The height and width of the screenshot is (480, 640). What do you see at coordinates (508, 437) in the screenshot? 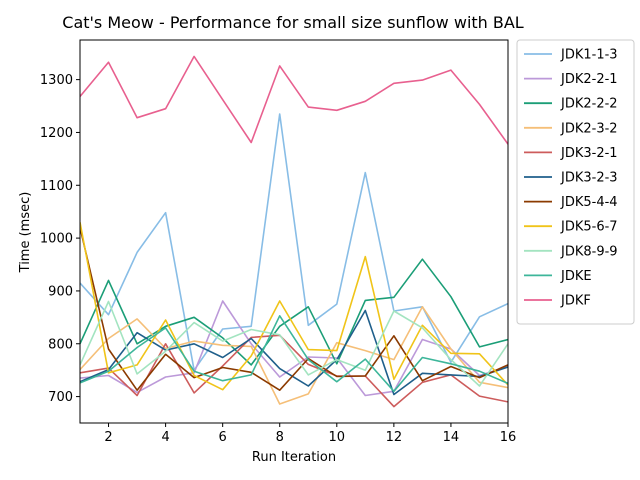
I see `x-tick-label: 16` at bounding box center [508, 437].